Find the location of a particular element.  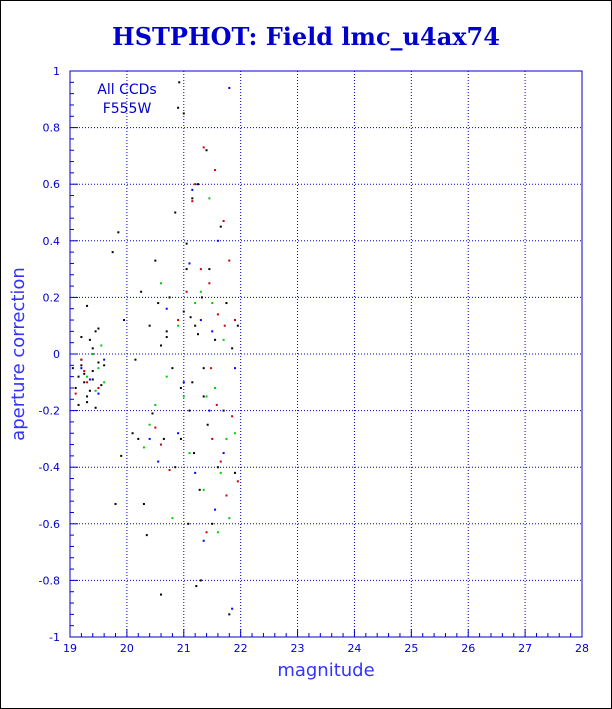

y-tick-label: 0 is located at coordinates (56, 354).